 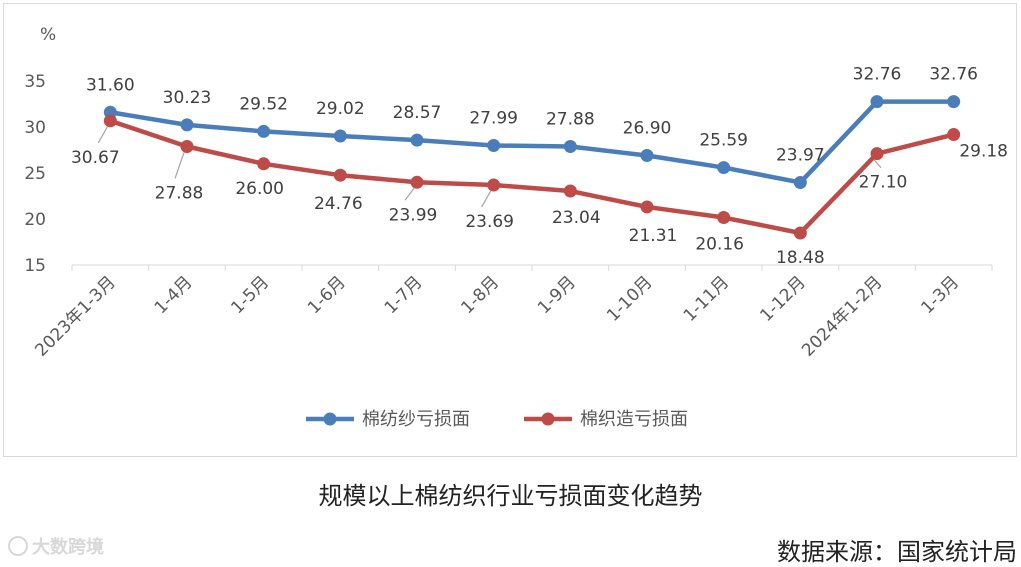 I want to click on data-label: 31.60, so click(x=110, y=85).